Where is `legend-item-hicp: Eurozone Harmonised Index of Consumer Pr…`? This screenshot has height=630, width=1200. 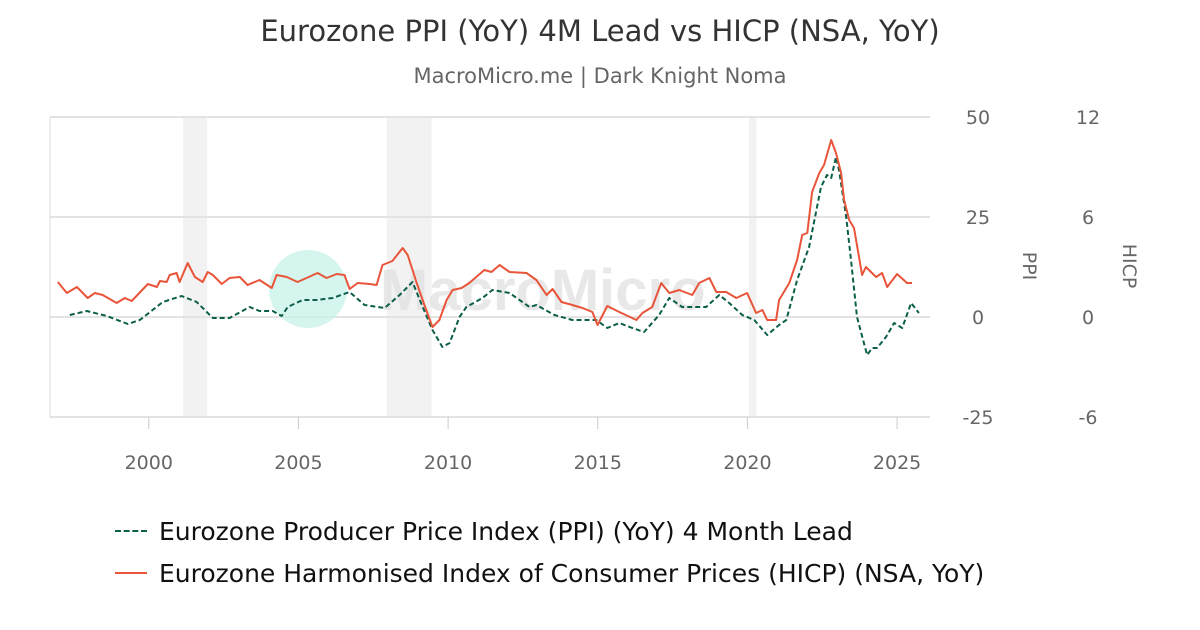 legend-item-hicp: Eurozone Harmonised Index of Consumer Pr… is located at coordinates (549, 573).